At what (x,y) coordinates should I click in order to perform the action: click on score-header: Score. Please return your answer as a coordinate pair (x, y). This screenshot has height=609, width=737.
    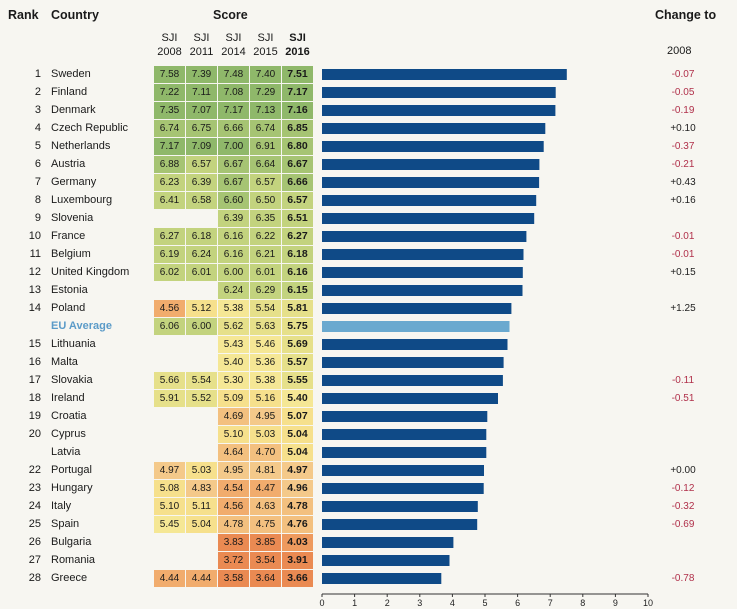
    Looking at the image, I should click on (230, 15).